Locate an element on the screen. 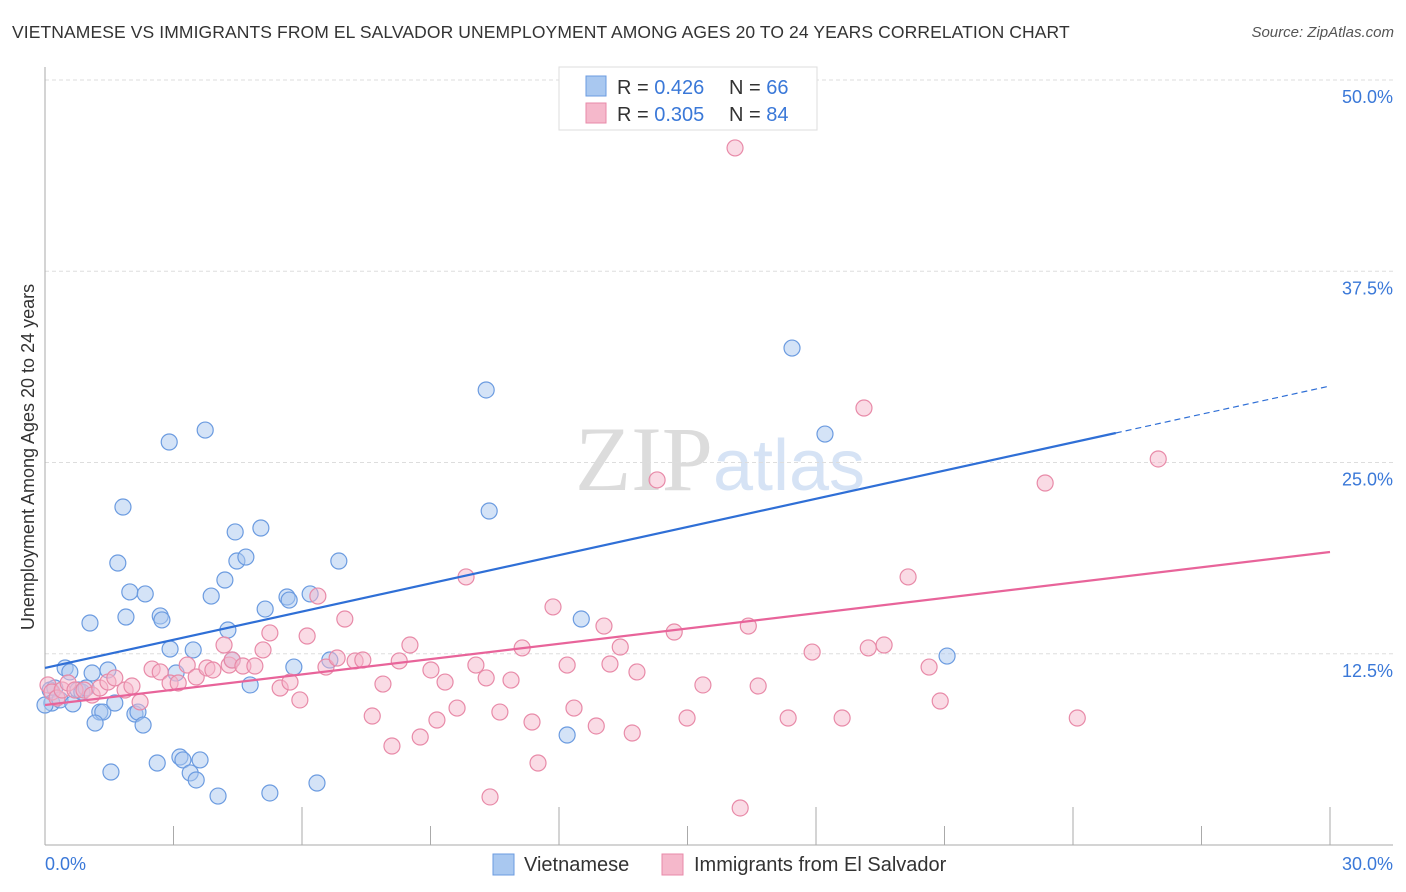  svg-text: N = 66 is located at coordinates (759, 88).